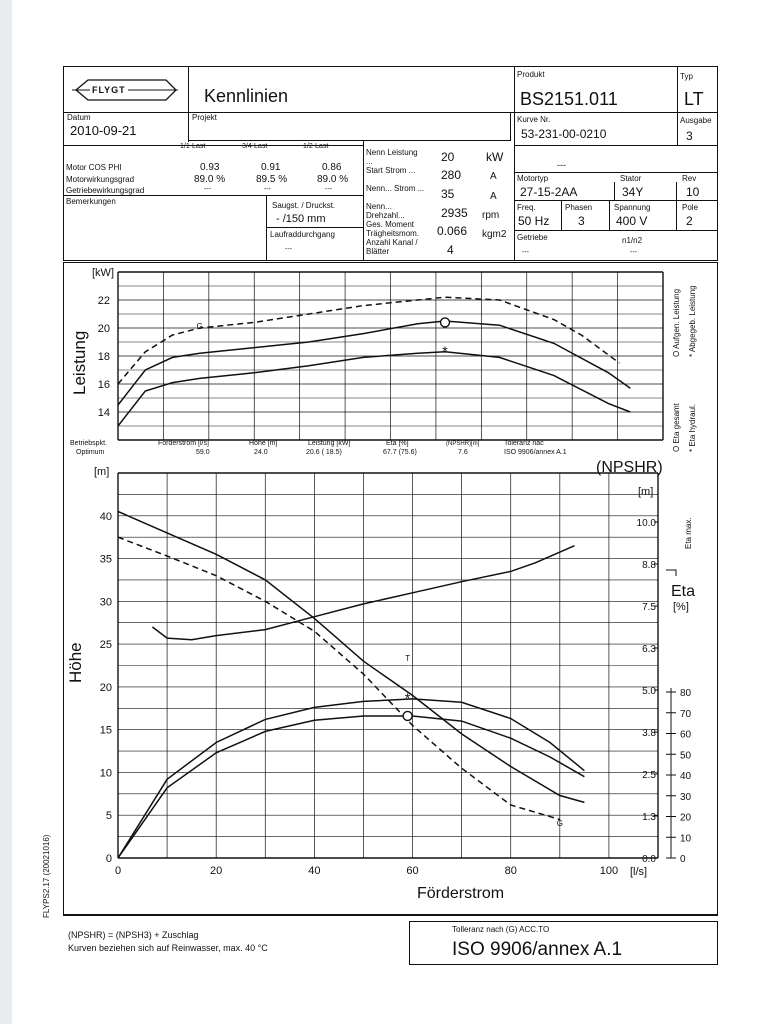 The image size is (768, 1024). What do you see at coordinates (632, 207) in the screenshot?
I see `spannung-label: Spannung` at bounding box center [632, 207].